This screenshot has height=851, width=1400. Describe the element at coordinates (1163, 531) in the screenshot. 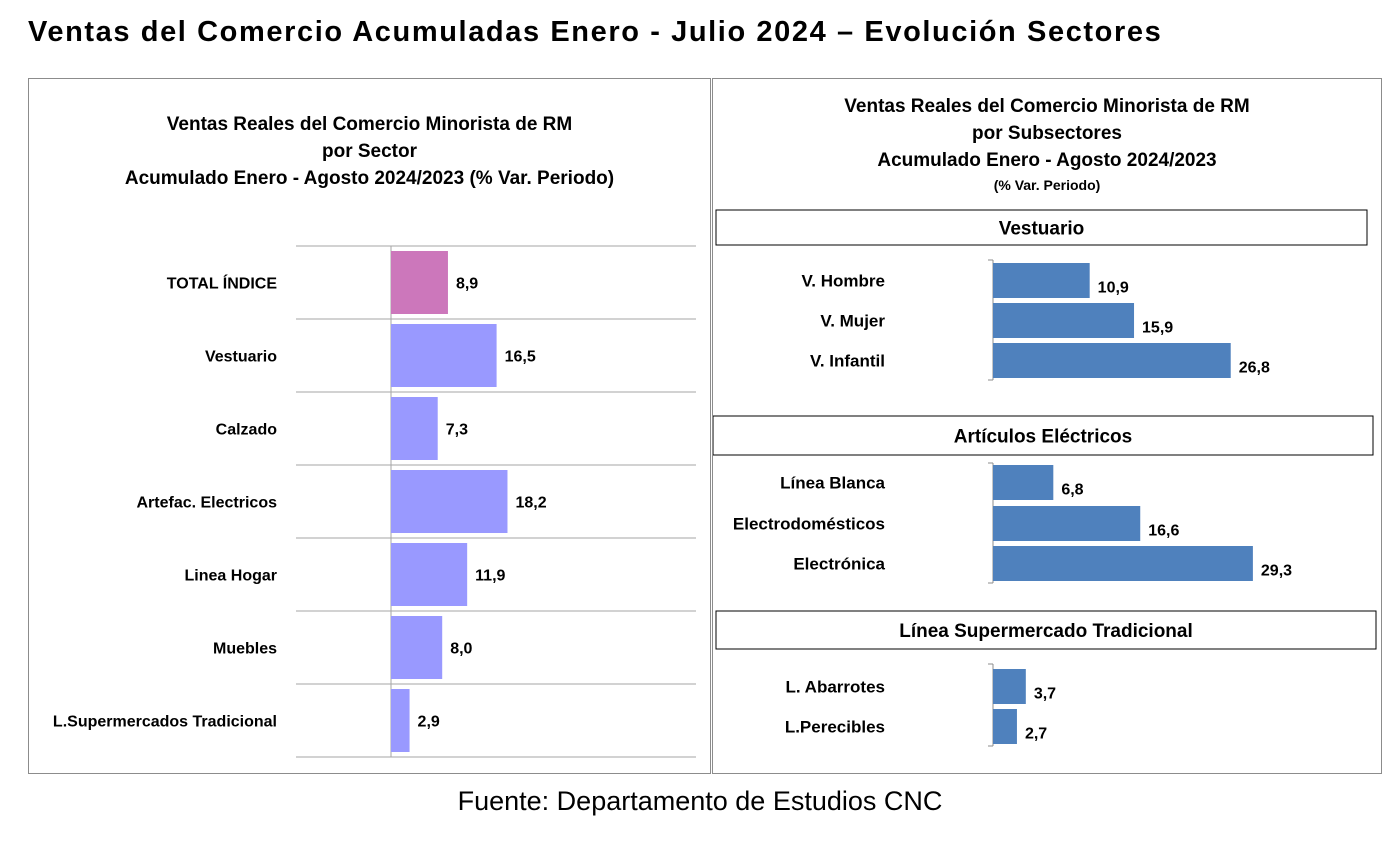

I see `data-label-electrodomesticos: 16,6` at that location.